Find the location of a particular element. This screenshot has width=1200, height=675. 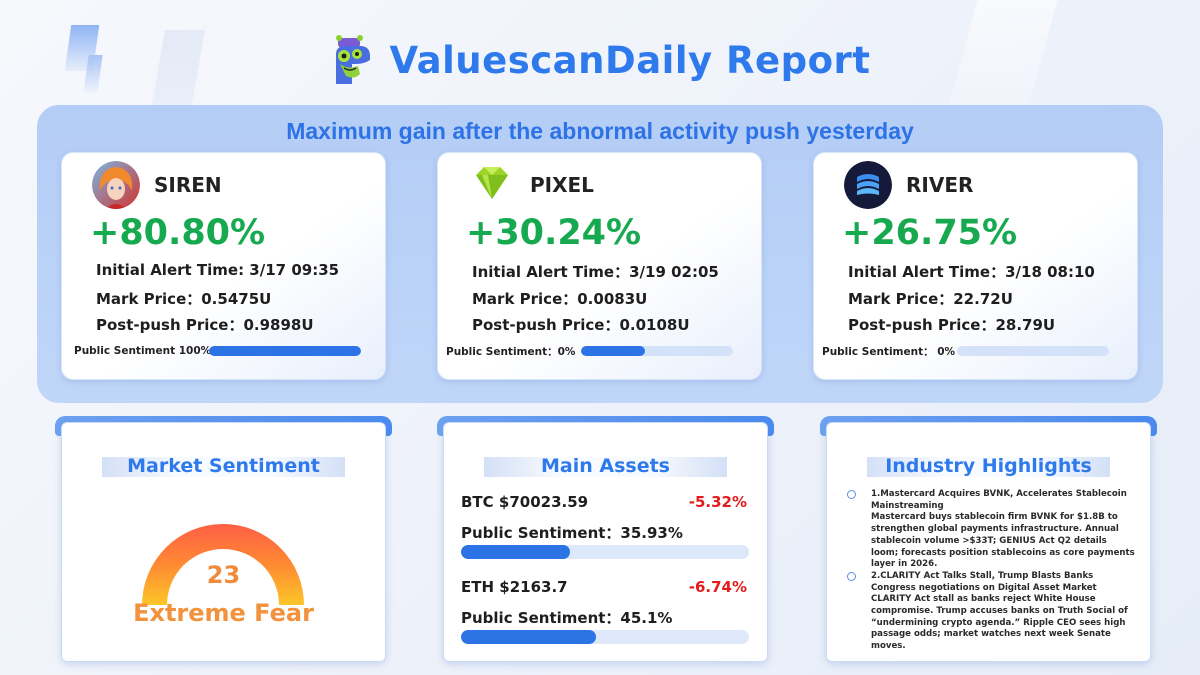

token-name: RIVER is located at coordinates (940, 185).